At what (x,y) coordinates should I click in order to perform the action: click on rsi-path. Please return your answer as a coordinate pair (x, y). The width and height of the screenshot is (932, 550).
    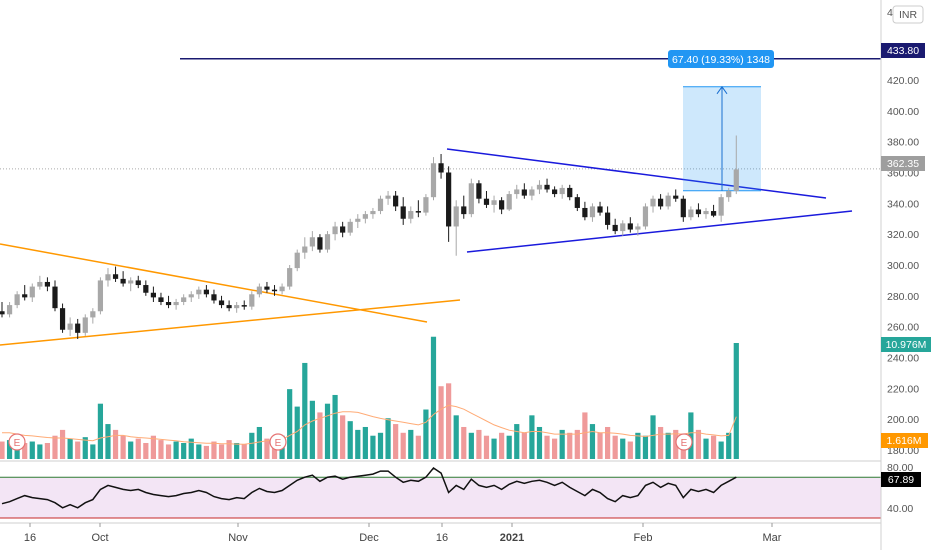
    Looking at the image, I should click on (369, 487).